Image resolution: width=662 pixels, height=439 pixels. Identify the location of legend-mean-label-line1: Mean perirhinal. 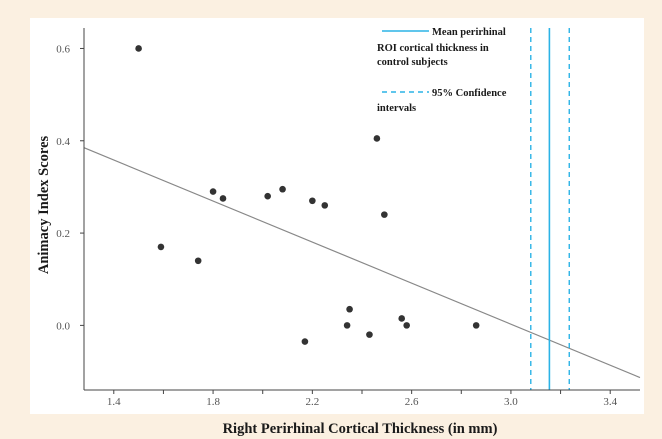
(469, 32).